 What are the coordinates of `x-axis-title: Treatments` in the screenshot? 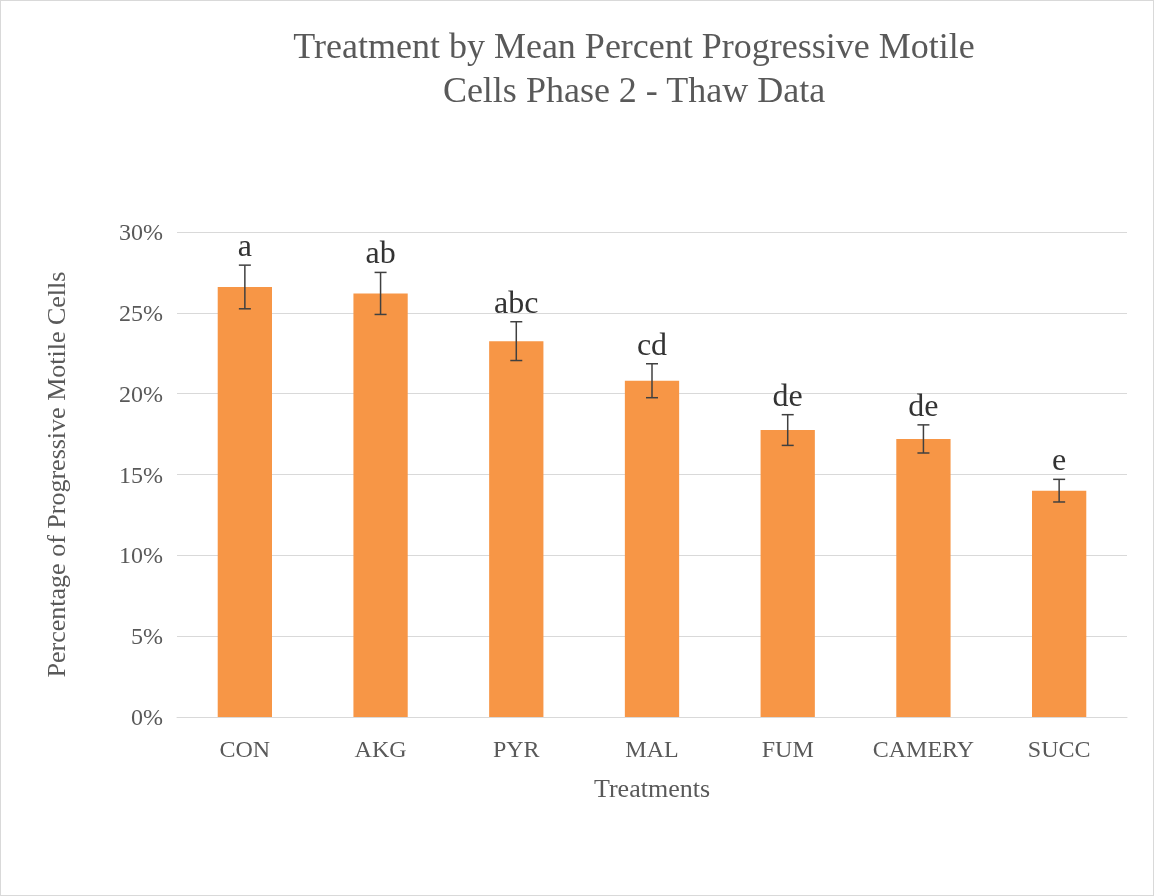 It's located at (652, 788).